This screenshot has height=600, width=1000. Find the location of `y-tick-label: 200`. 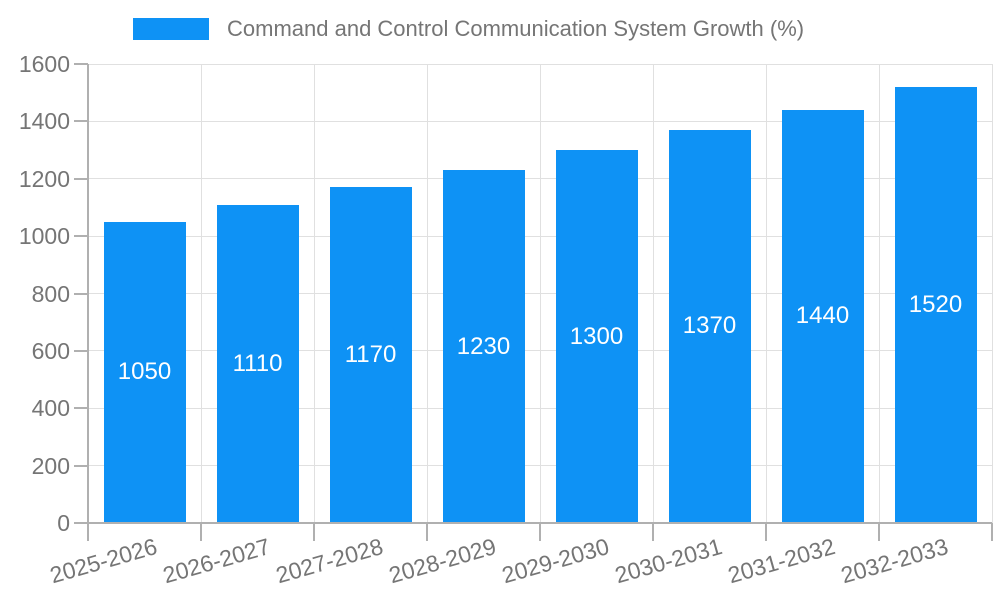

y-tick-label: 200 is located at coordinates (50, 465).